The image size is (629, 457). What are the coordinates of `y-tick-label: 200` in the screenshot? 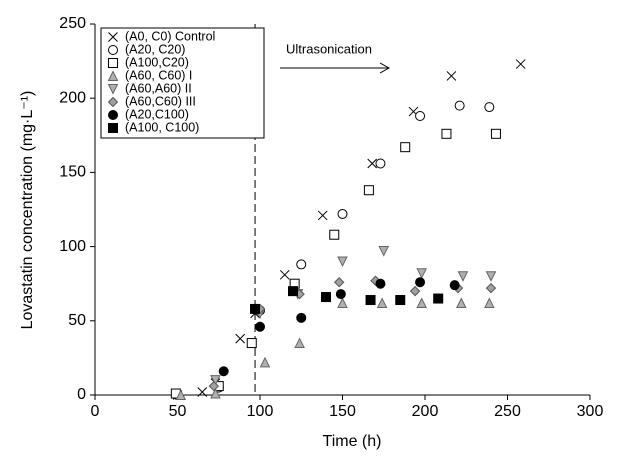 It's located at (72, 97).